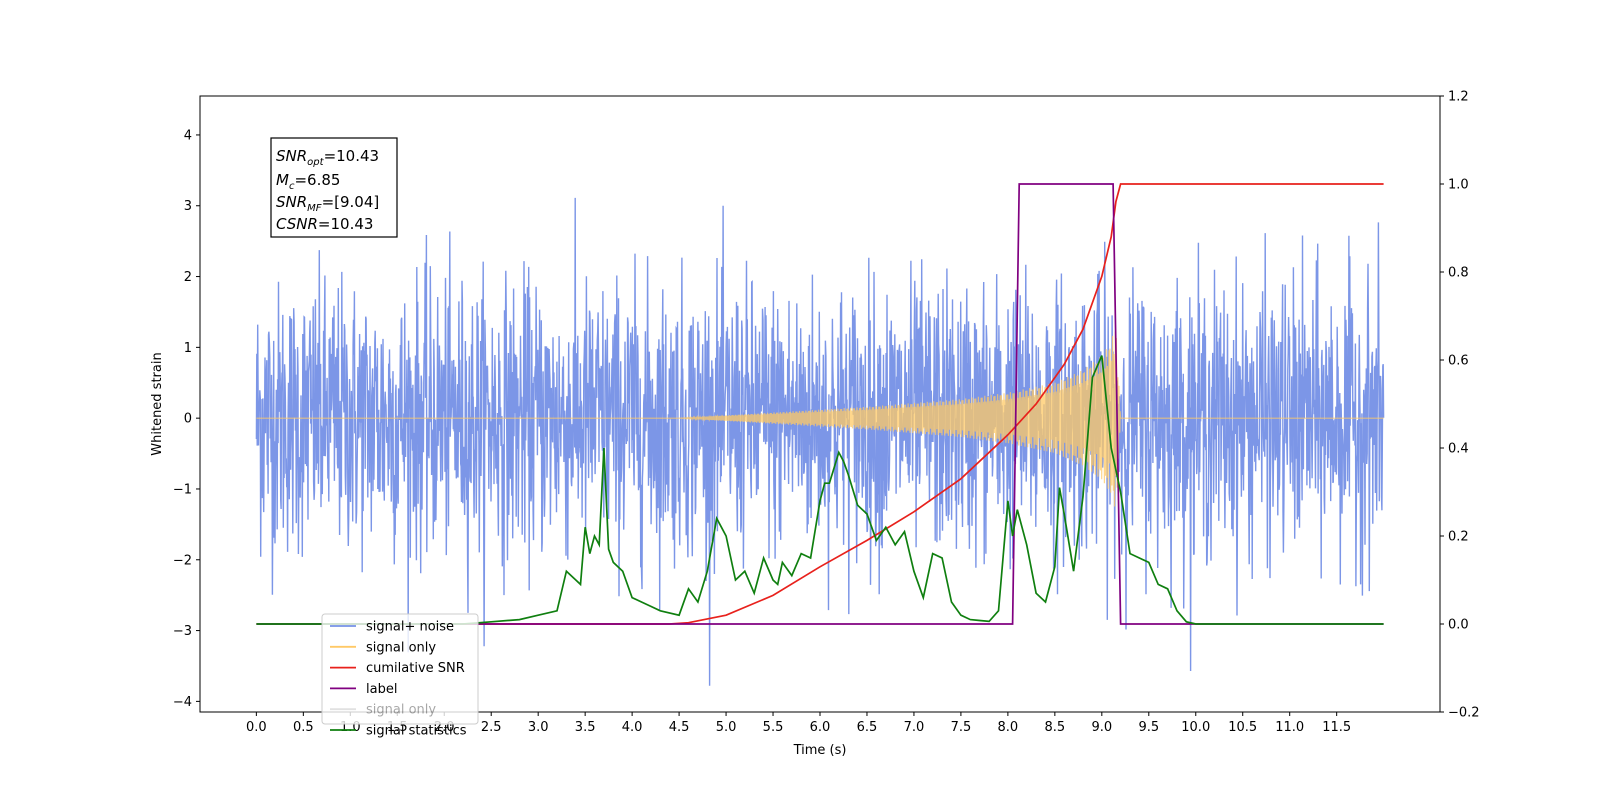 This screenshot has width=1600, height=800. What do you see at coordinates (914, 727) in the screenshot?
I see `x-tick-label: 7.0` at bounding box center [914, 727].